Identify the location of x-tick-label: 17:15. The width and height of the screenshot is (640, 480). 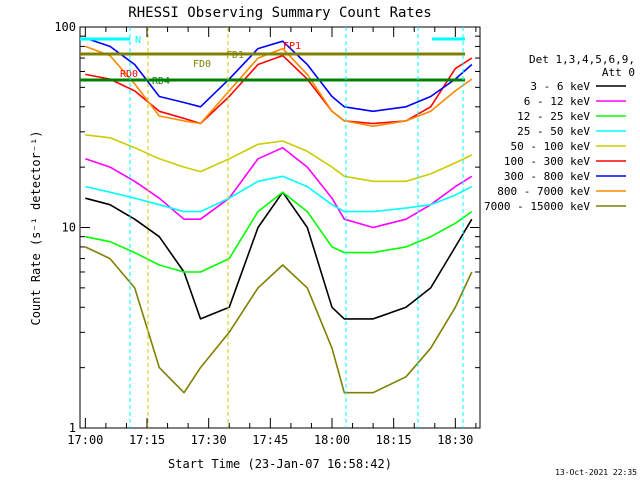
(147, 440).